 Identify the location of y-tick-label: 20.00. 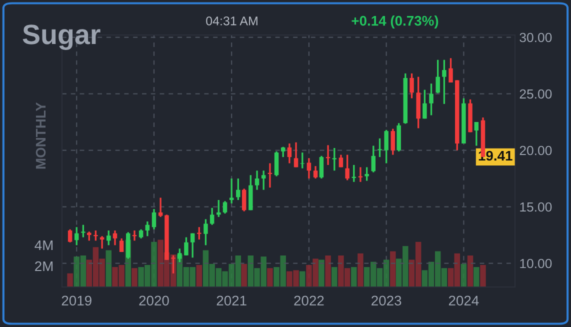
(536, 151).